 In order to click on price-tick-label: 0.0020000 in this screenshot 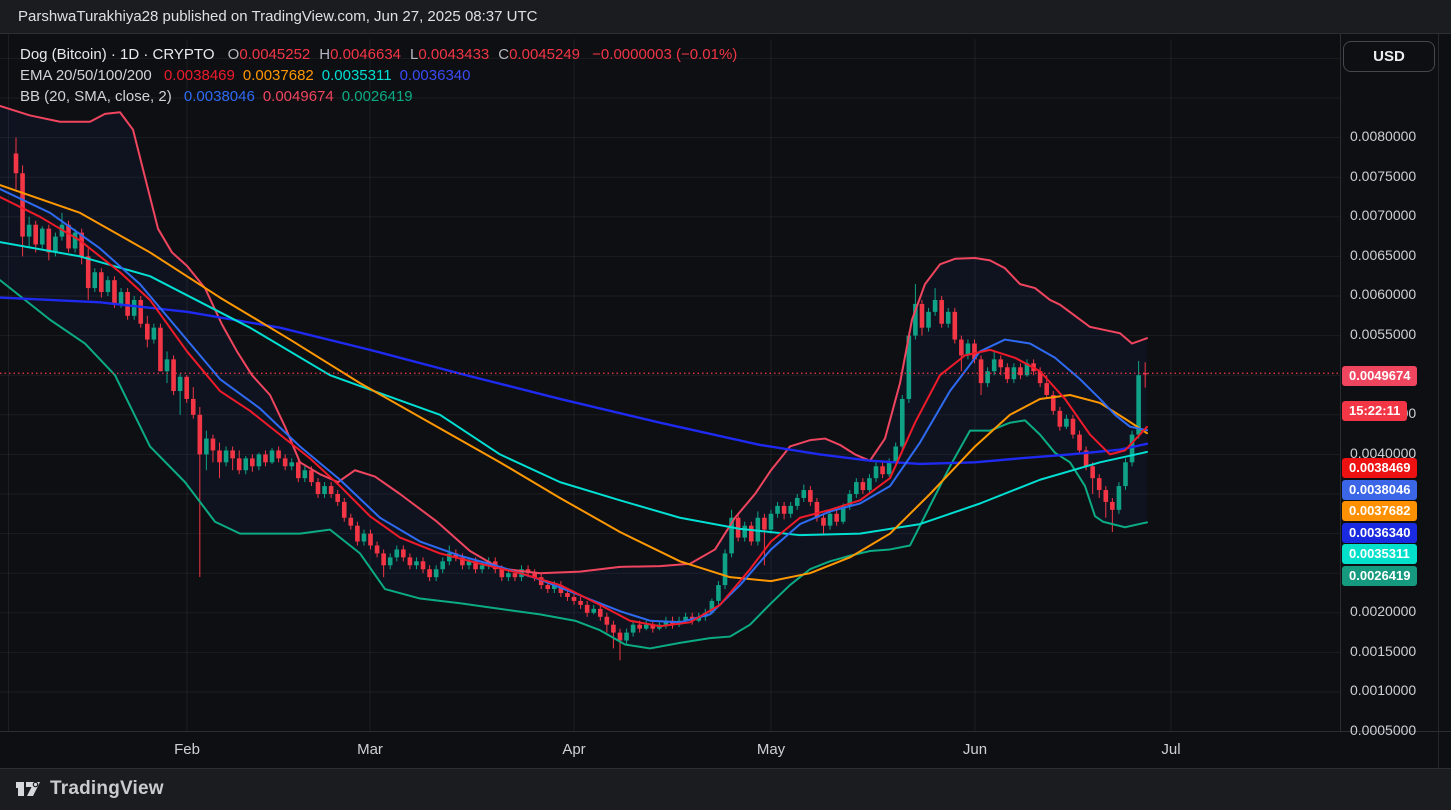, I will do `click(1383, 611)`.